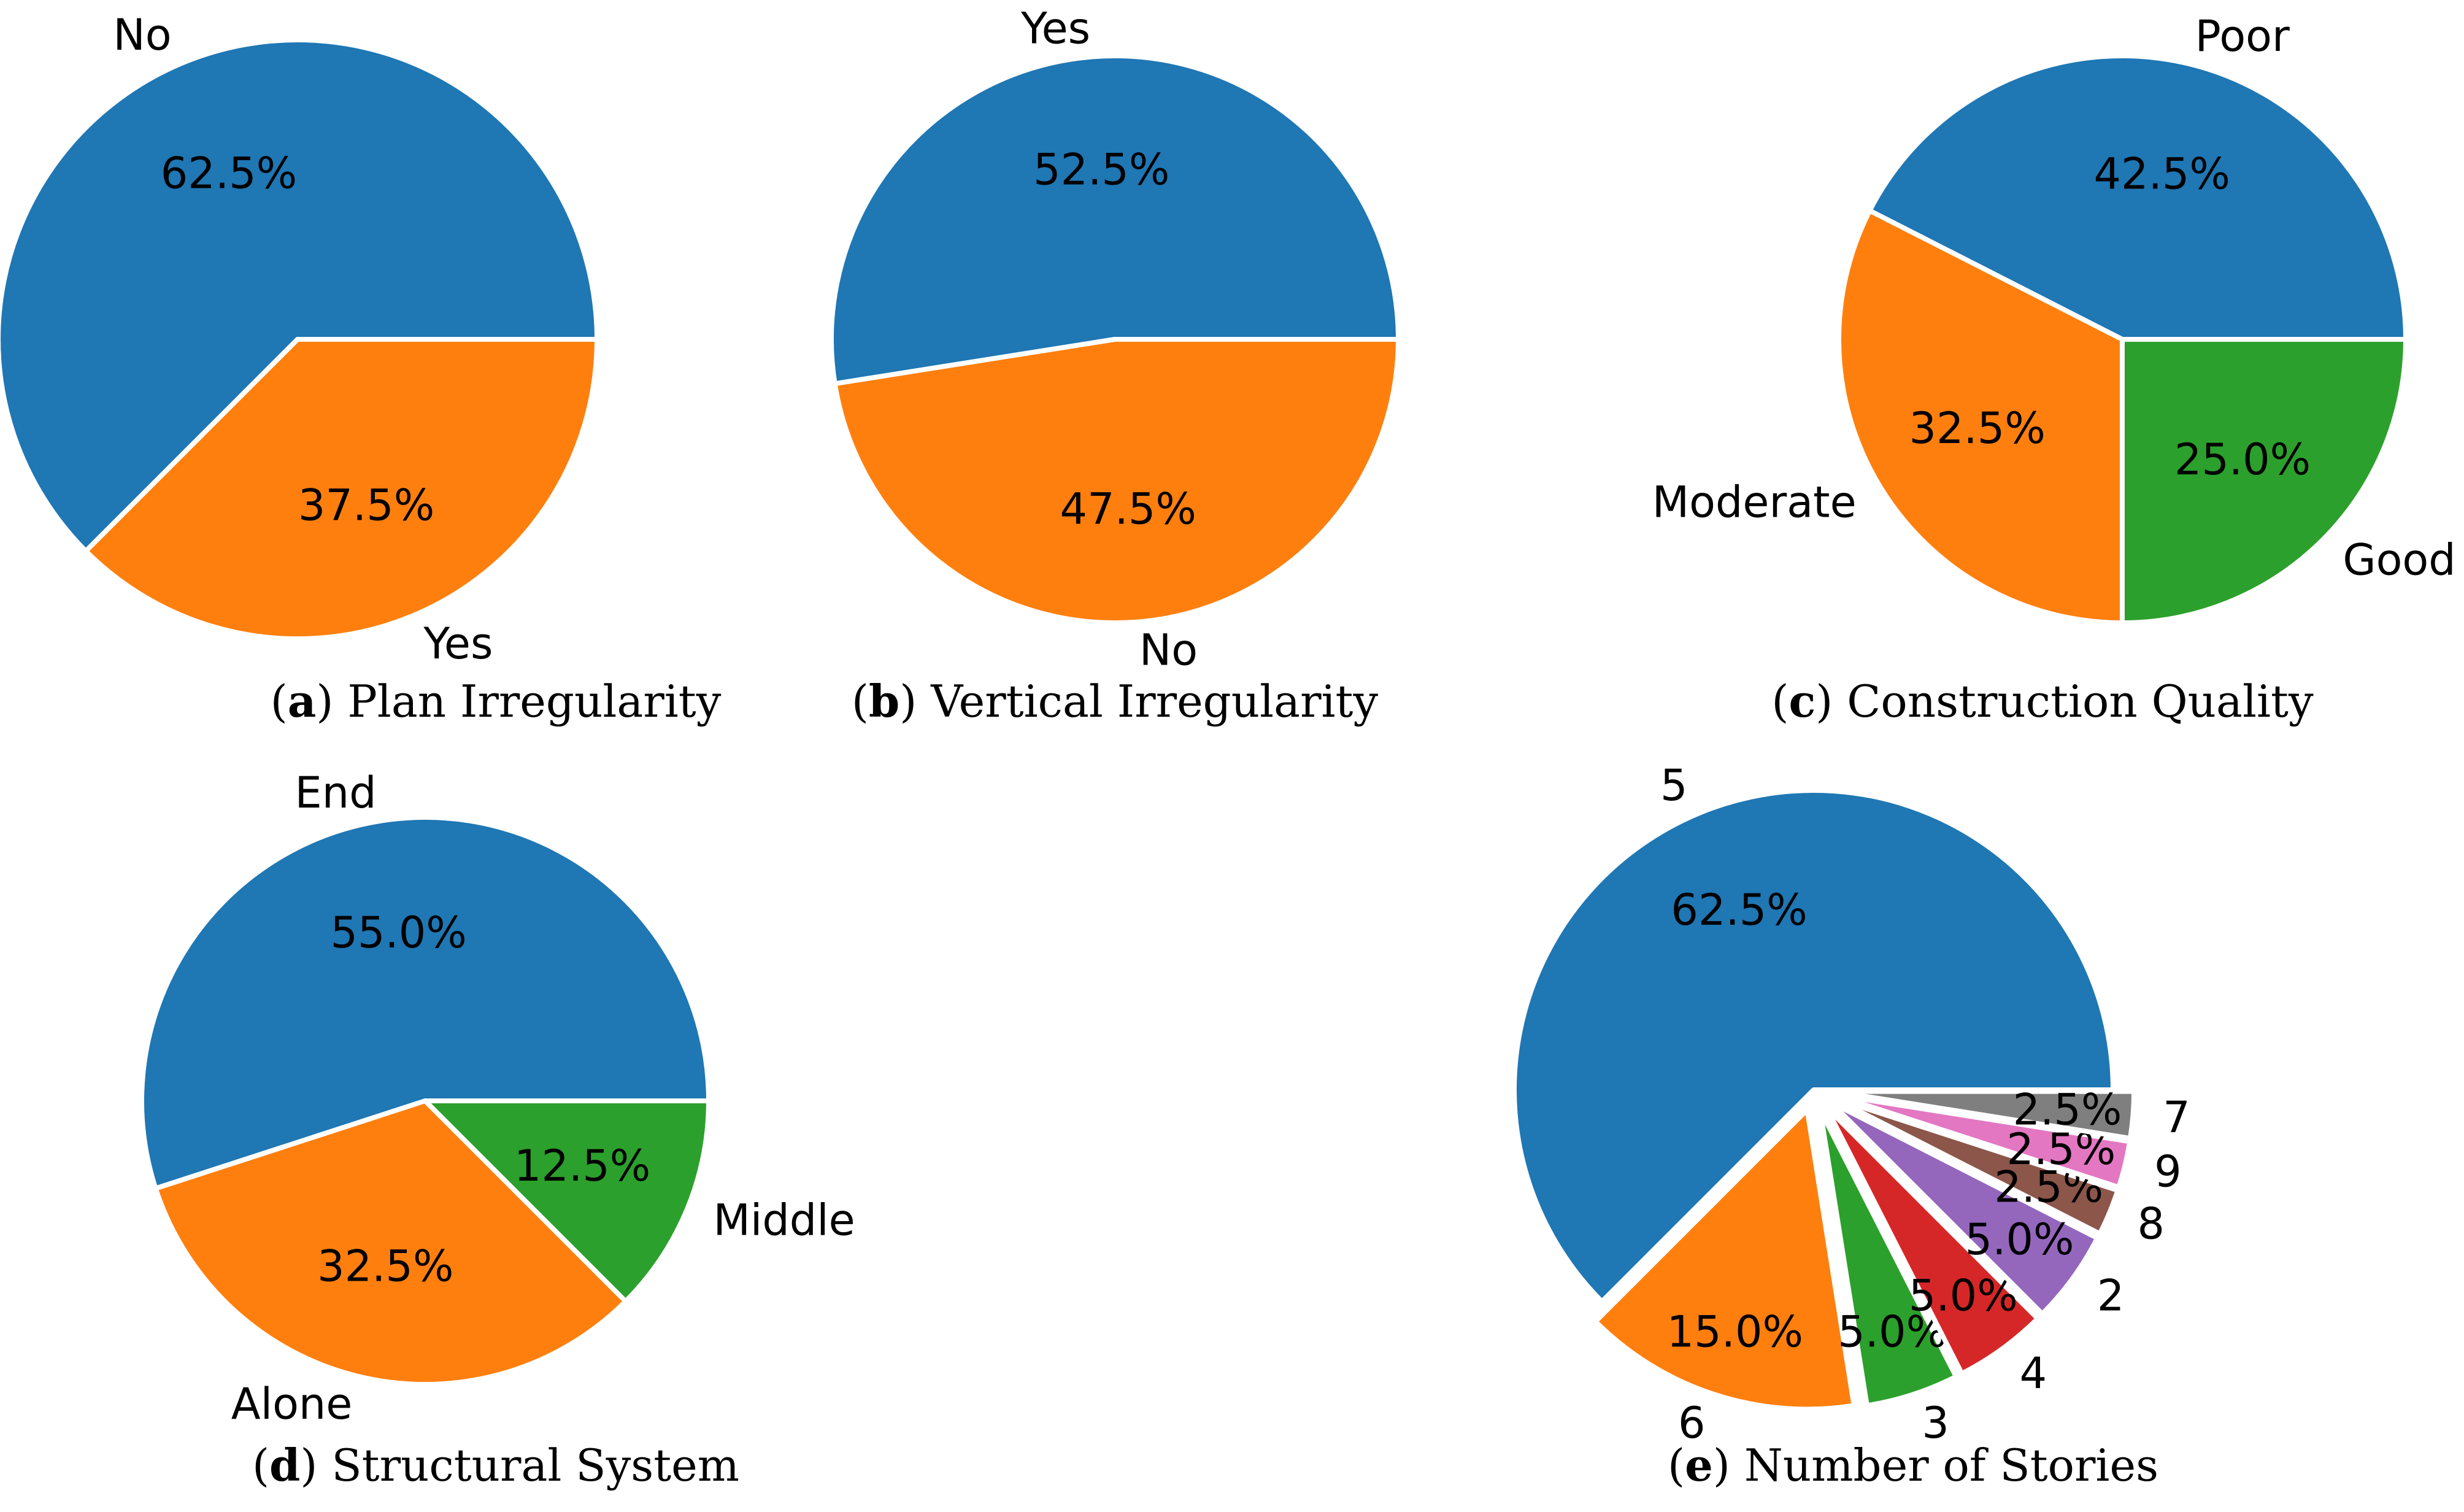 This screenshot has width=2464, height=1512. What do you see at coordinates (1755, 502) in the screenshot?
I see `slice-label-c-moderate: Moderate` at bounding box center [1755, 502].